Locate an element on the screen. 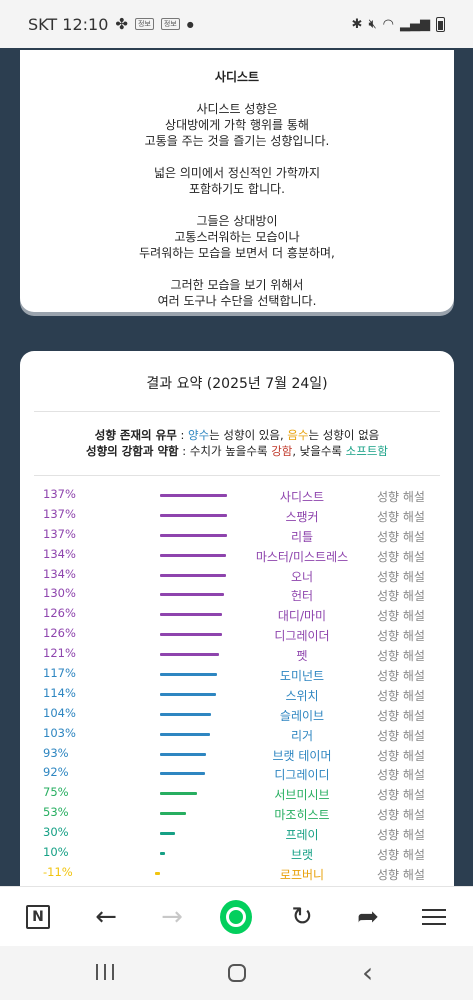 The height and width of the screenshot is (1000, 473). type-name-link: 슬레이브 is located at coordinates (302, 715).